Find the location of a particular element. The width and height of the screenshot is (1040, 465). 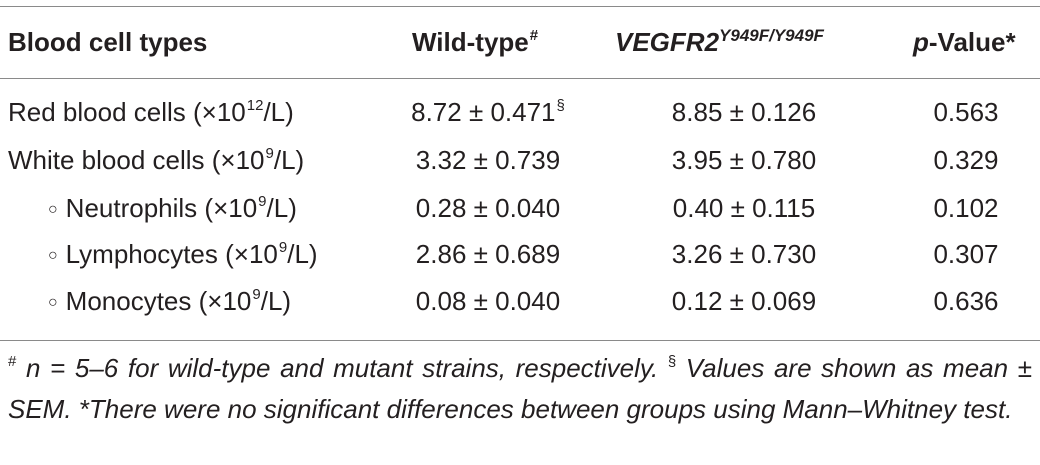

row-label-white-blood-cells: White blood cells (×109/L) is located at coordinates (156, 160).